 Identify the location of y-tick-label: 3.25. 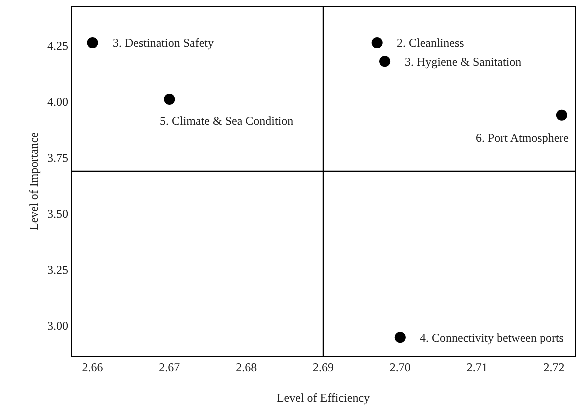
(58, 270).